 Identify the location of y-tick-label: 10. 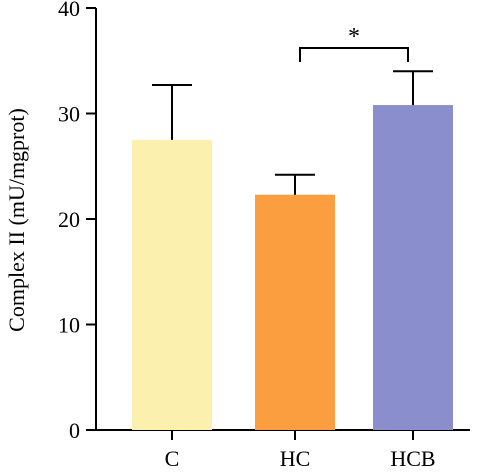
(69, 325).